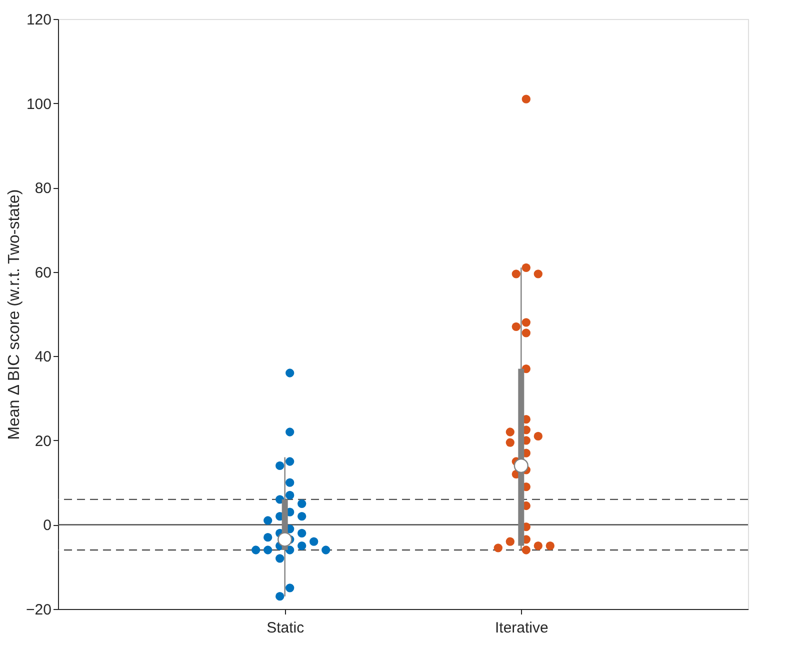  I want to click on y-axis-title: Mean Δ BIC score (w.r.t. Two-state), so click(15, 314).